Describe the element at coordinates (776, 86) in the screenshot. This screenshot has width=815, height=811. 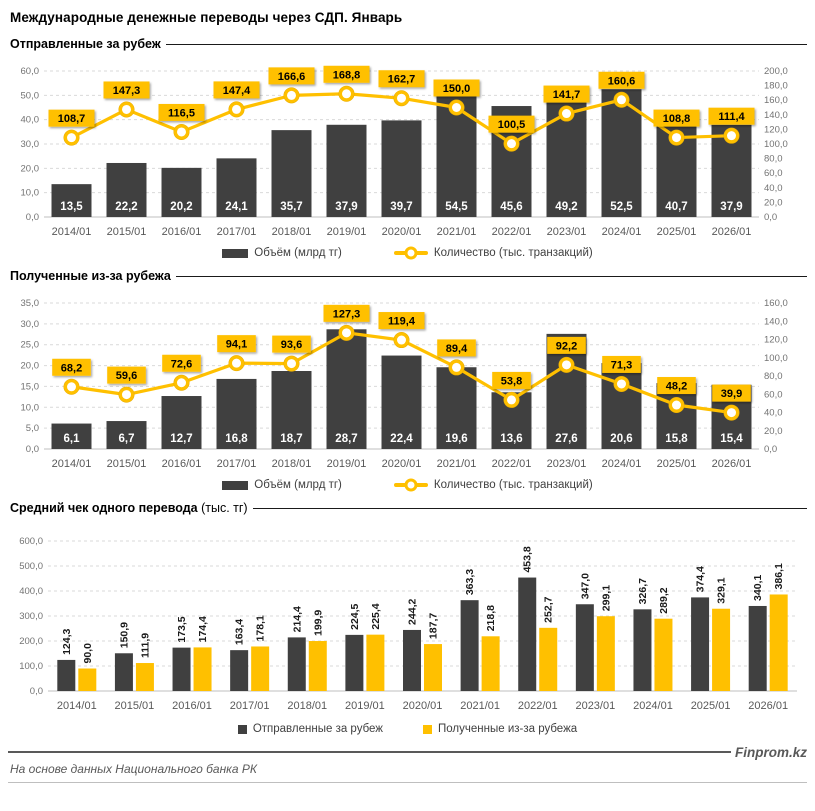
I see `right-axis-tick-label: 180,0` at that location.